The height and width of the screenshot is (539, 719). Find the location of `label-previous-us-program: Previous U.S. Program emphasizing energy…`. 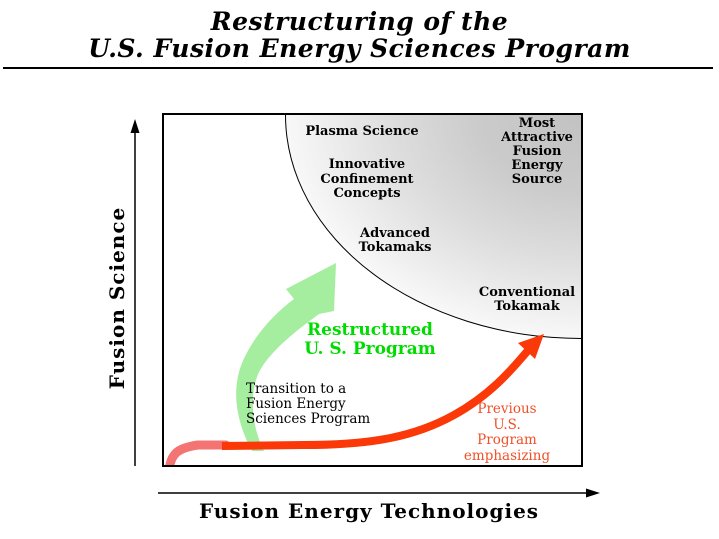

label-previous-us-program: Previous U.S. Program emphasizing energy… is located at coordinates (507, 433).